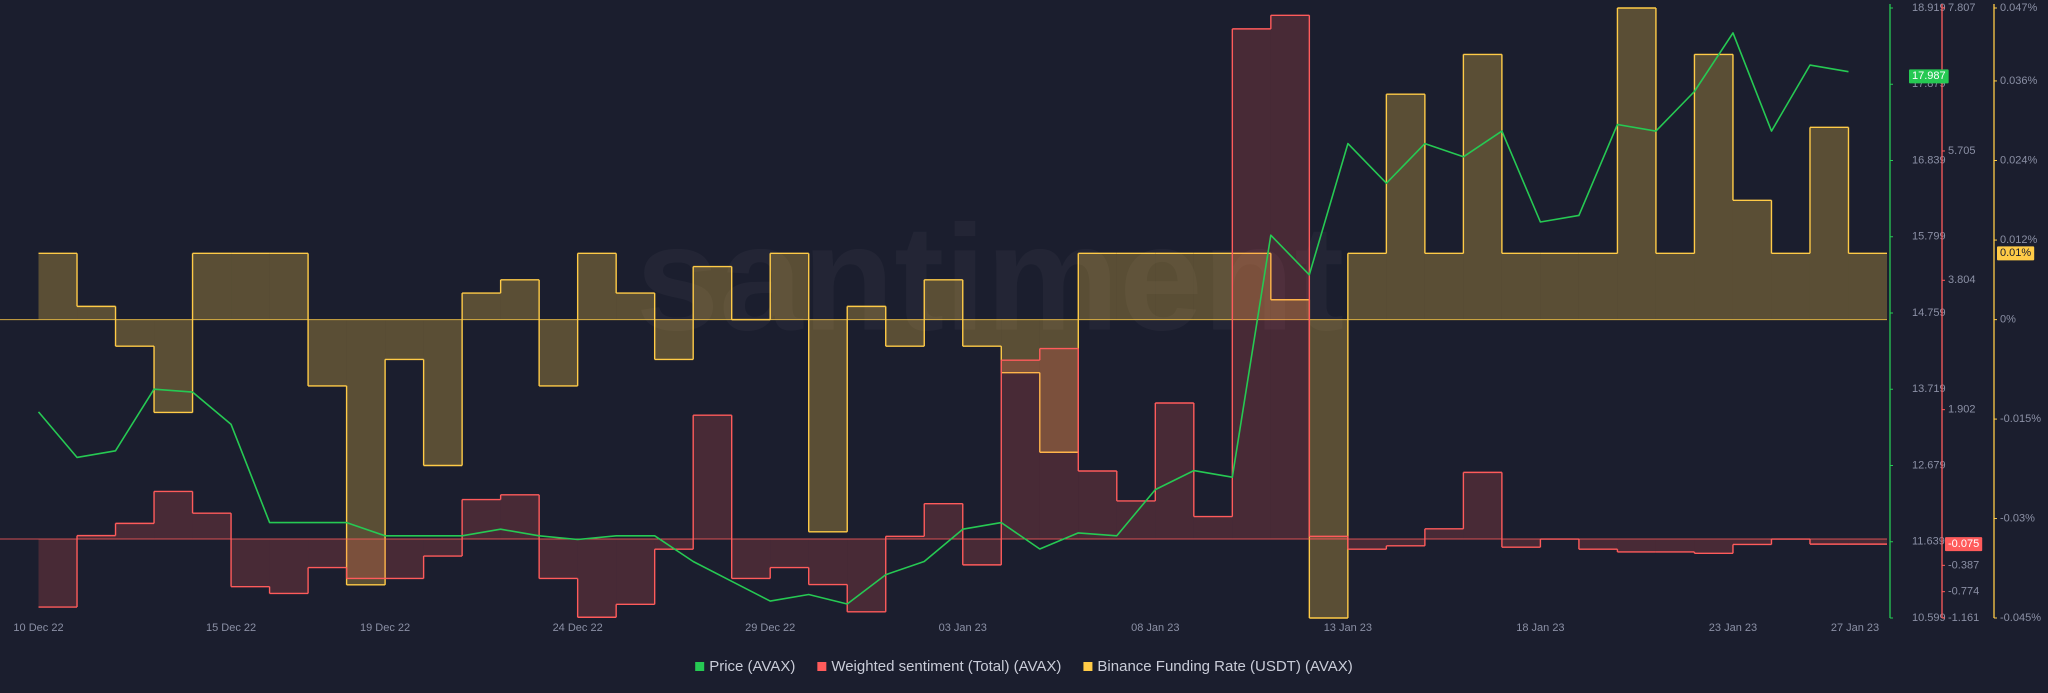 Image resolution: width=2048 pixels, height=693 pixels. What do you see at coordinates (1928, 542) in the screenshot?
I see `y-tick-label: 11.639` at bounding box center [1928, 542].